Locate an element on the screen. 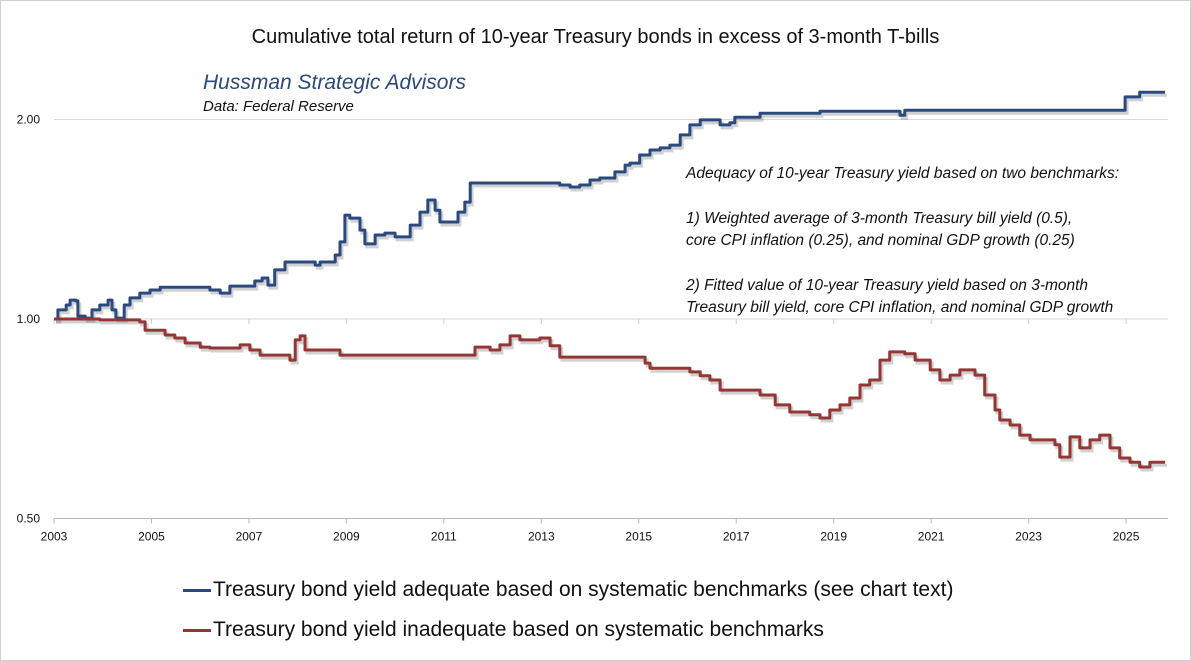 The height and width of the screenshot is (661, 1191). chart-subtitle: Hussman Strategic Advisors is located at coordinates (334, 82).